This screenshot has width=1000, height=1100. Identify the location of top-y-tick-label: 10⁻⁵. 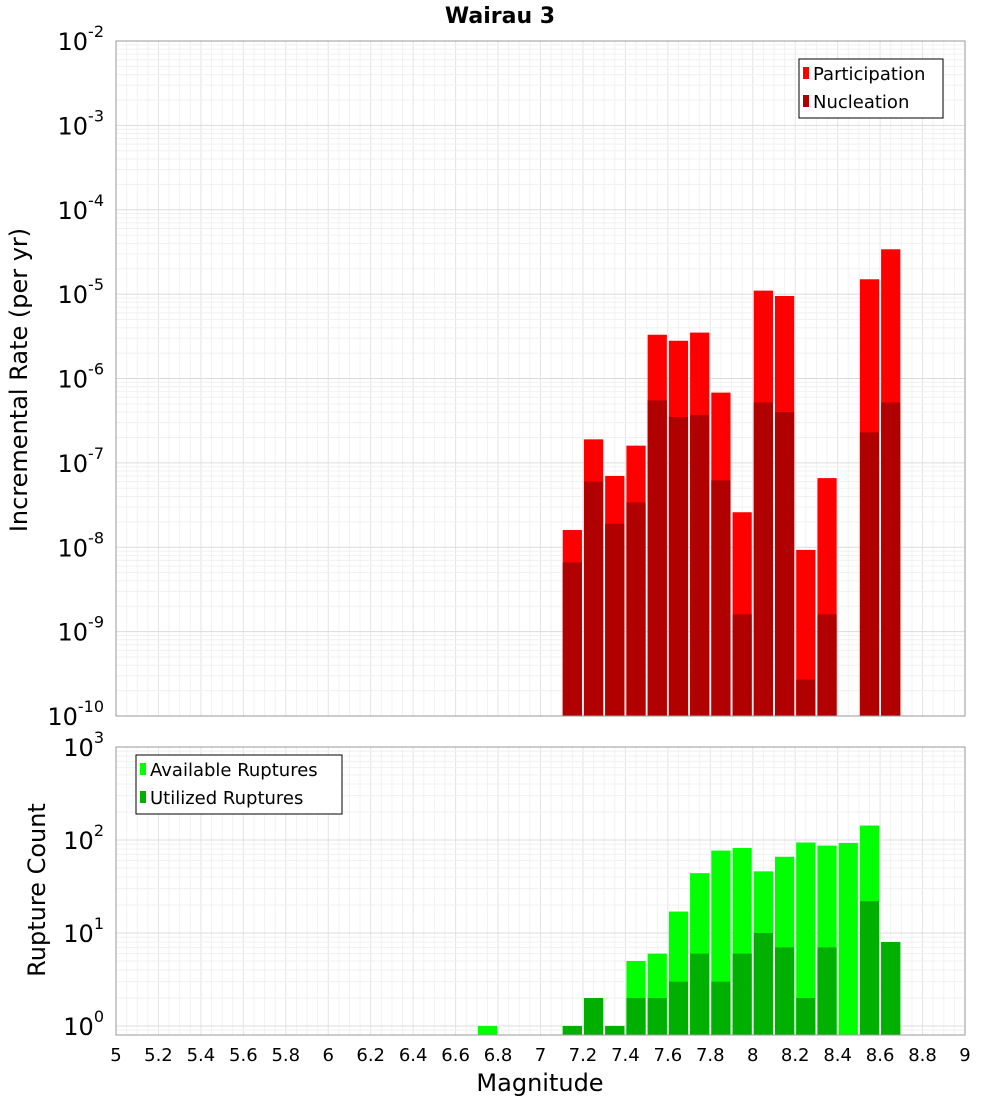
(81, 292).